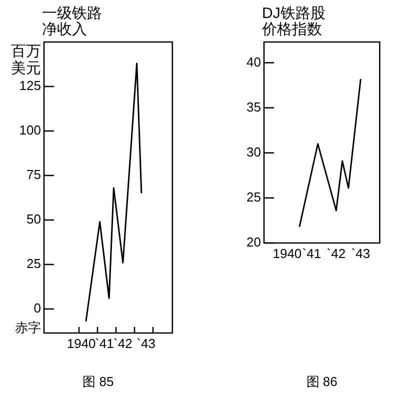 The width and height of the screenshot is (416, 401). Describe the element at coordinates (253, 242) in the screenshot. I see `y-tick-label: 20` at that location.